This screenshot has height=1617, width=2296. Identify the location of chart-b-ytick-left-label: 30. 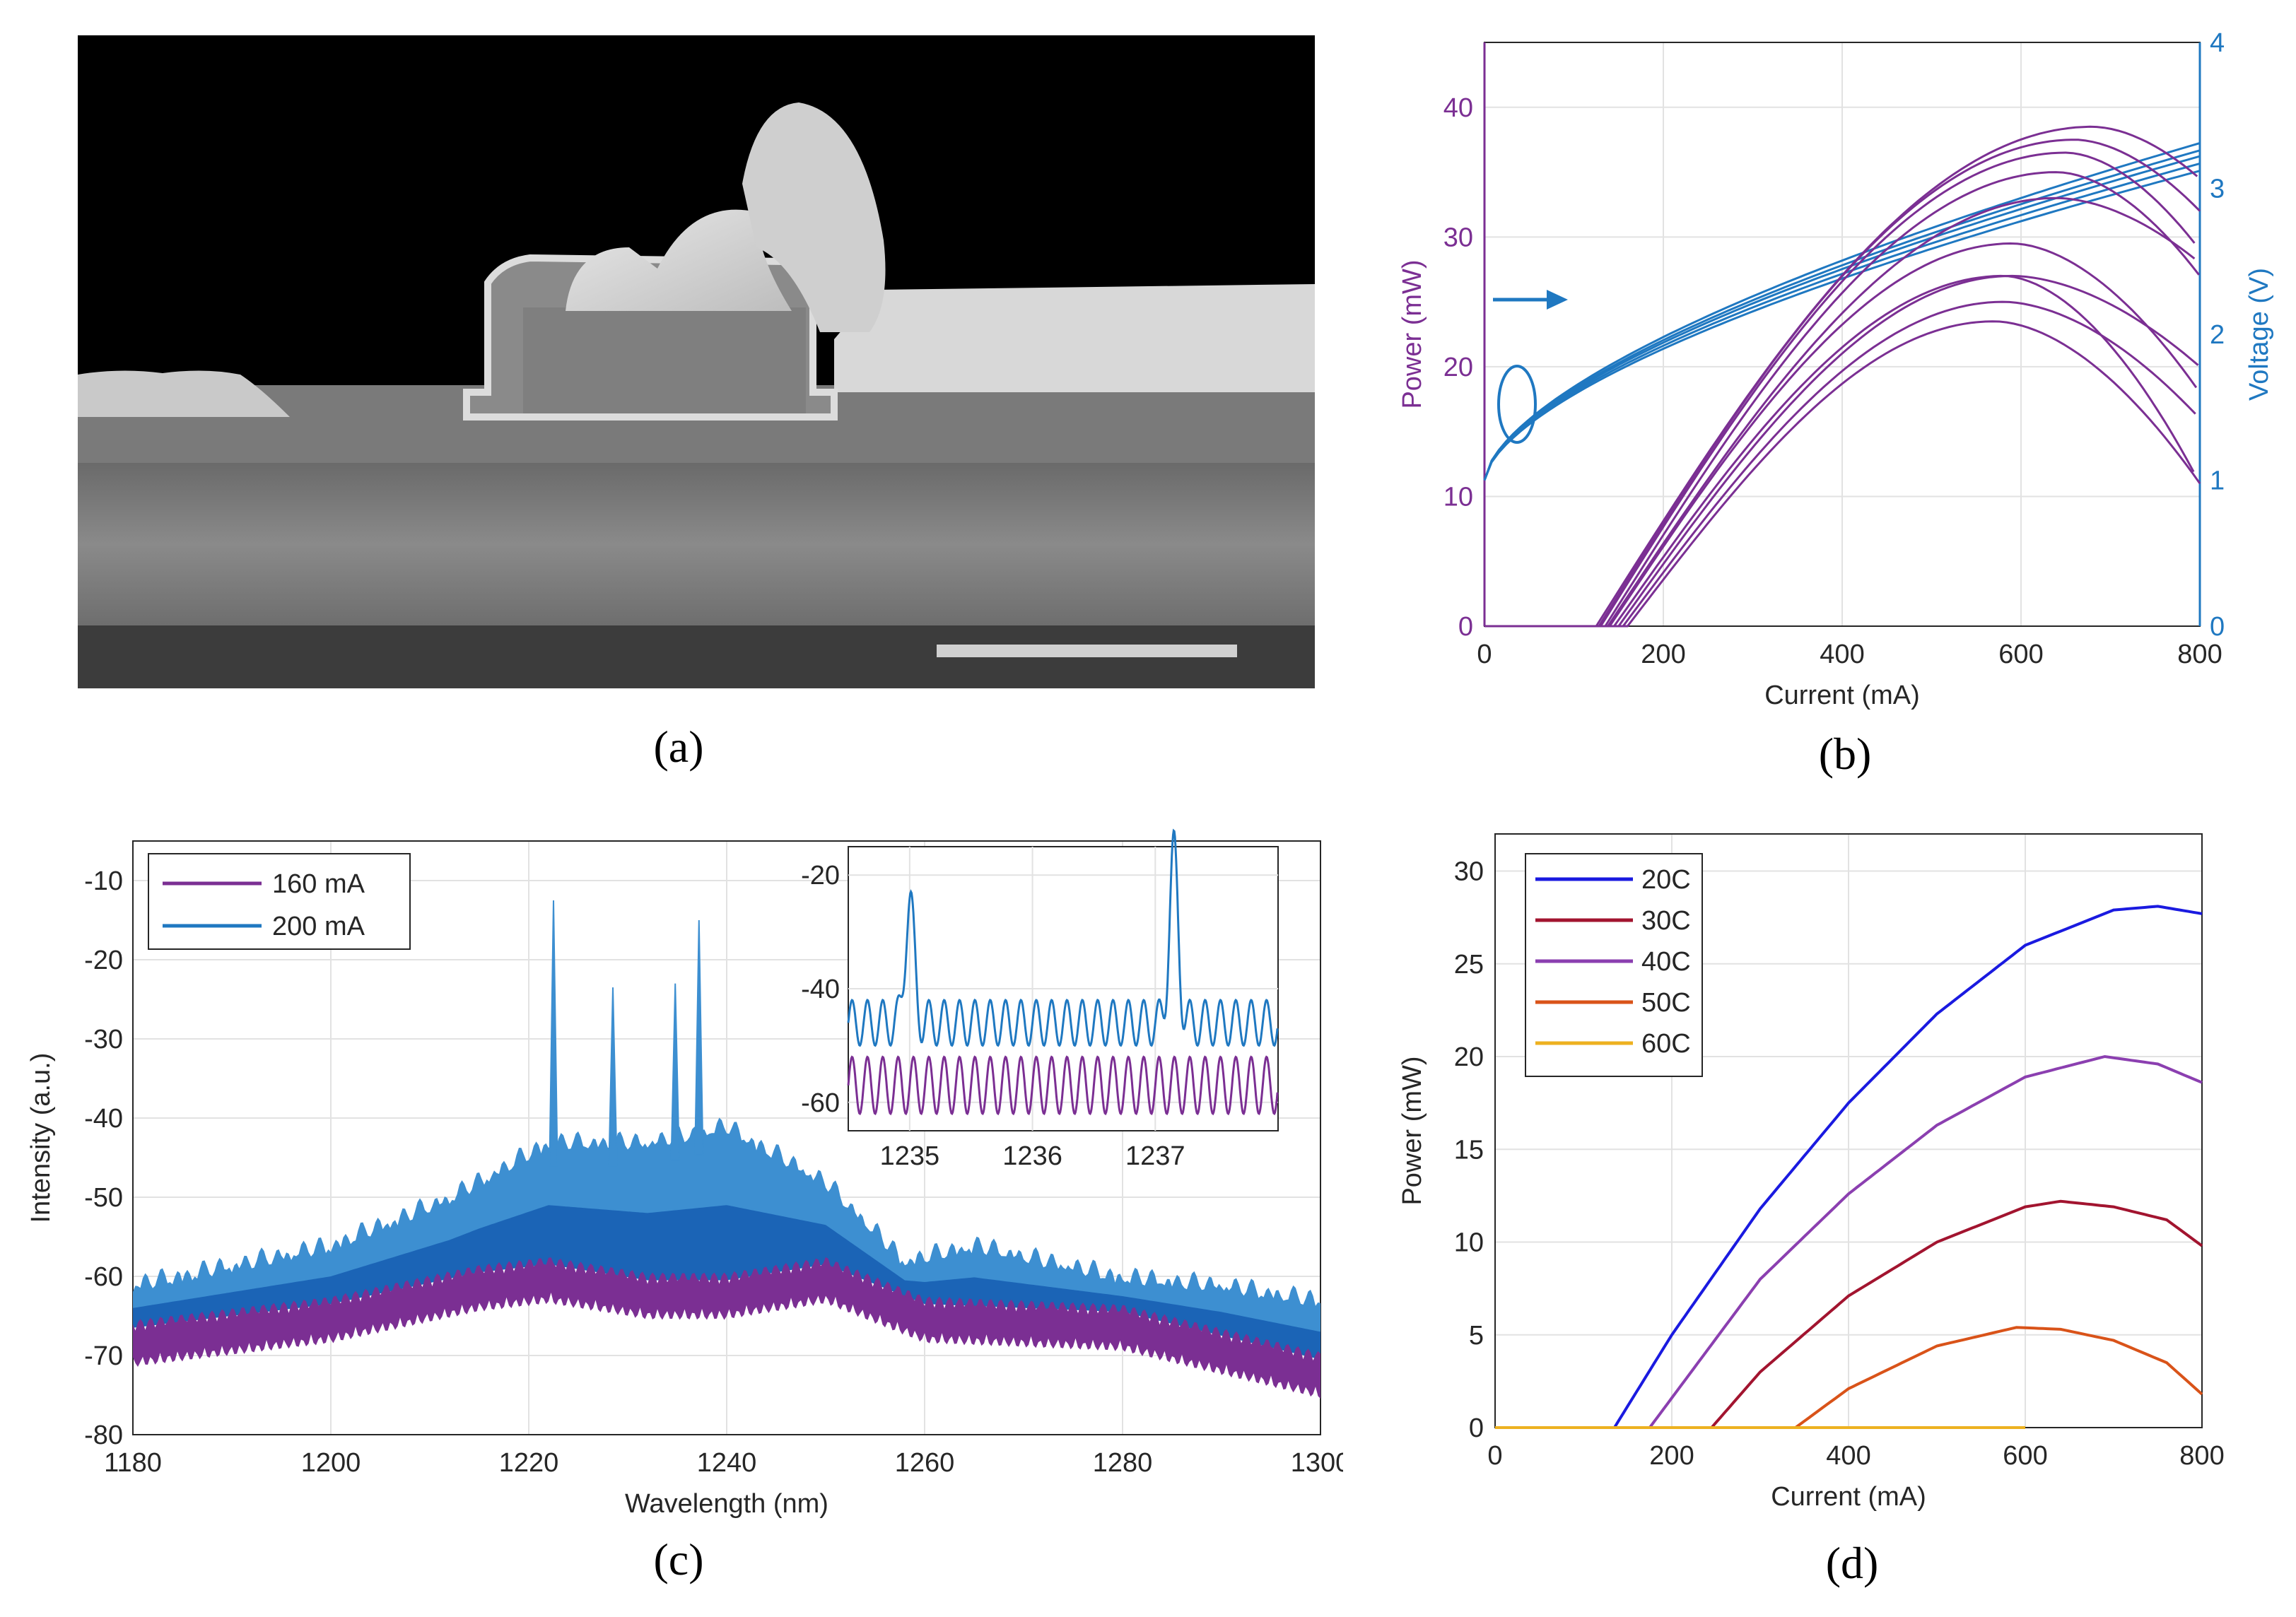
(1458, 237).